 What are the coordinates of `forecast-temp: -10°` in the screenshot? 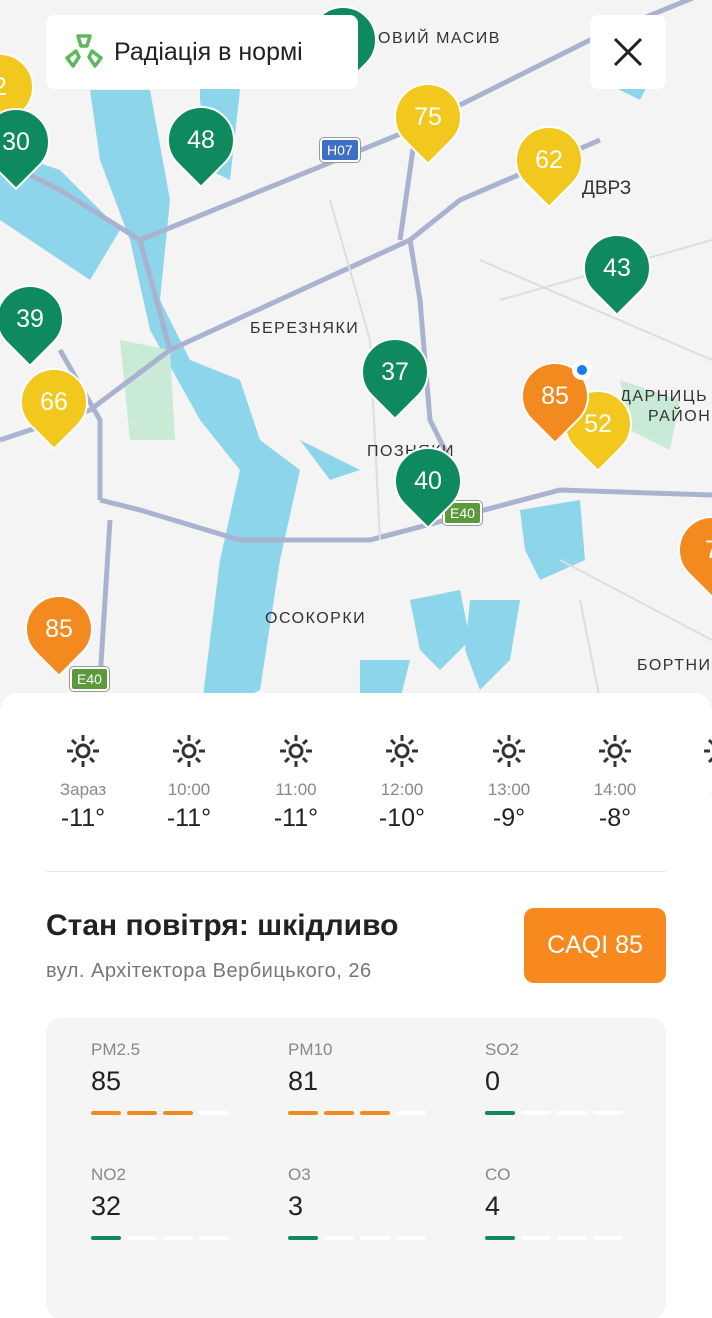 It's located at (402, 818).